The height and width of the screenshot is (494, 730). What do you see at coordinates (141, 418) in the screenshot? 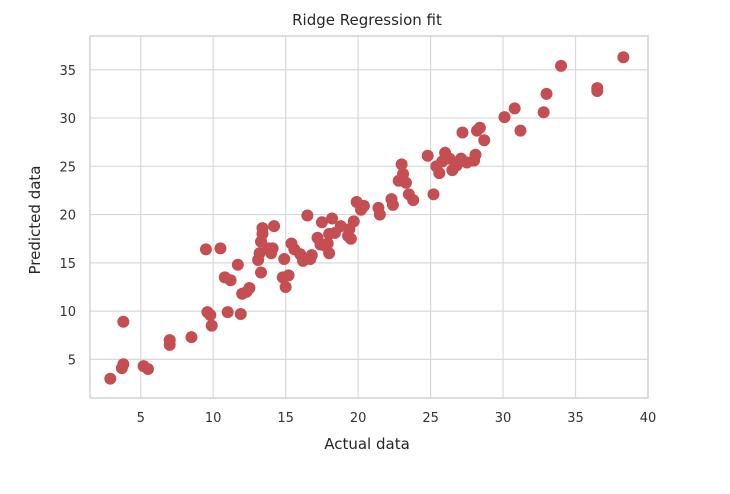
I see `x-tick-label: 5` at bounding box center [141, 418].